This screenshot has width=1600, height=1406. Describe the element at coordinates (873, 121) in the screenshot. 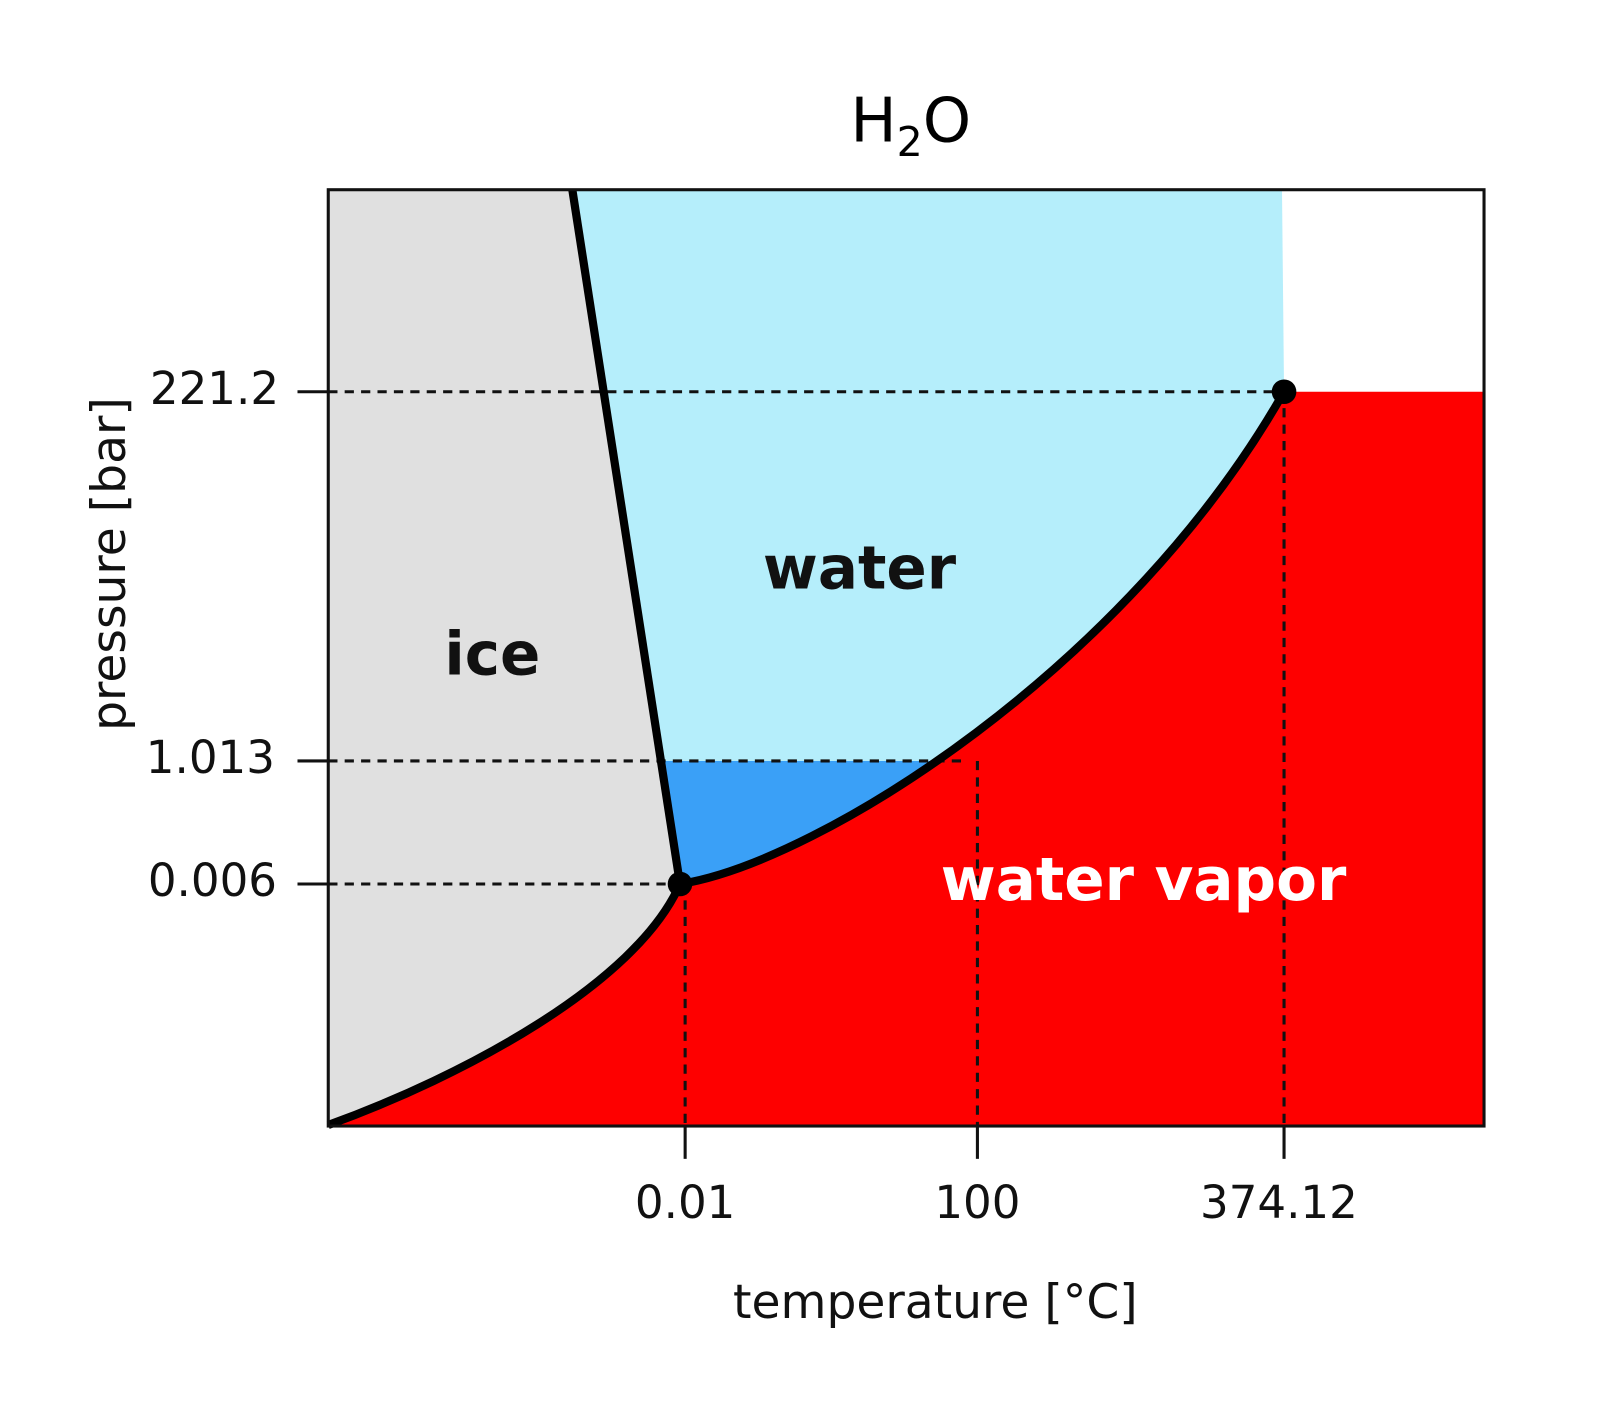

I see `title-main: H` at that location.